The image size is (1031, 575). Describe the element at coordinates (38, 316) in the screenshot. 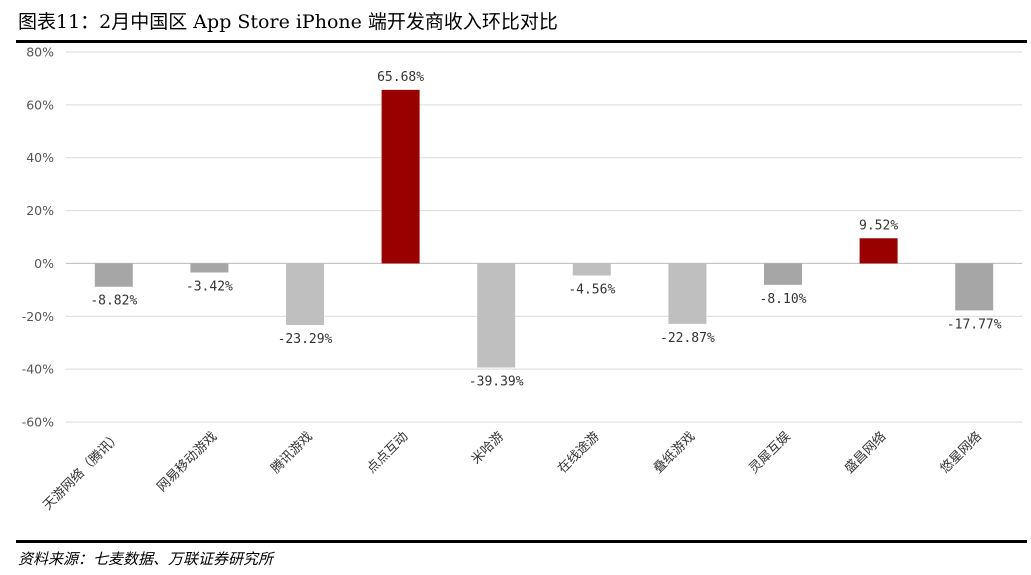

I see `y-tick-label: -20%` at that location.